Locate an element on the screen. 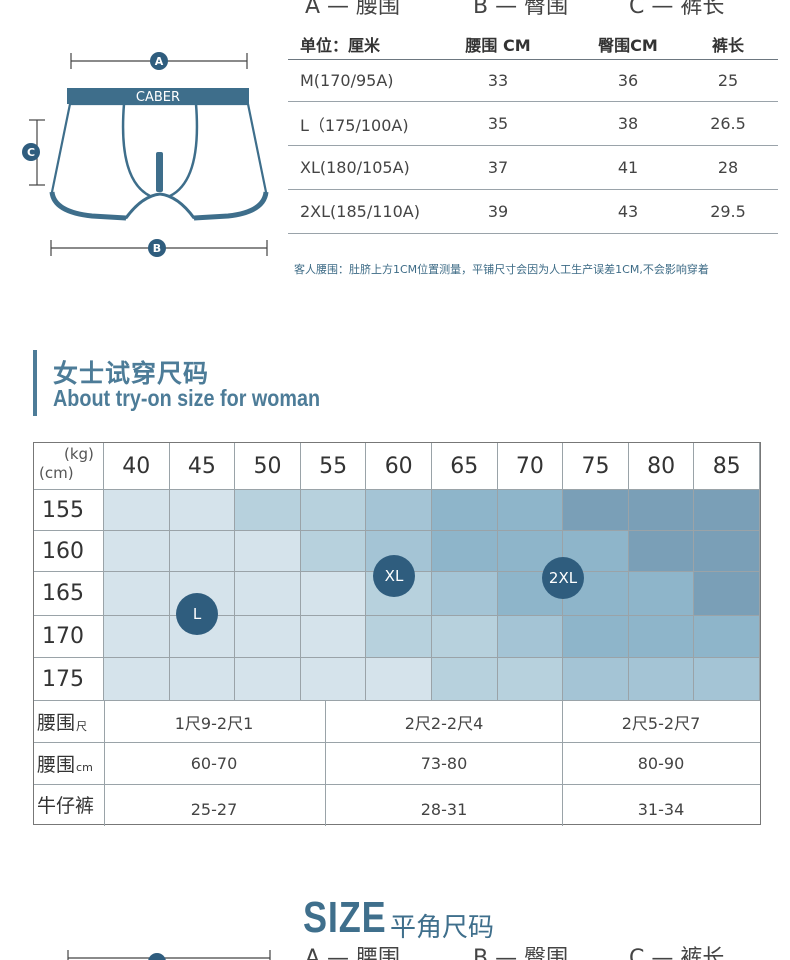  weight-header: 65 is located at coordinates (465, 466).